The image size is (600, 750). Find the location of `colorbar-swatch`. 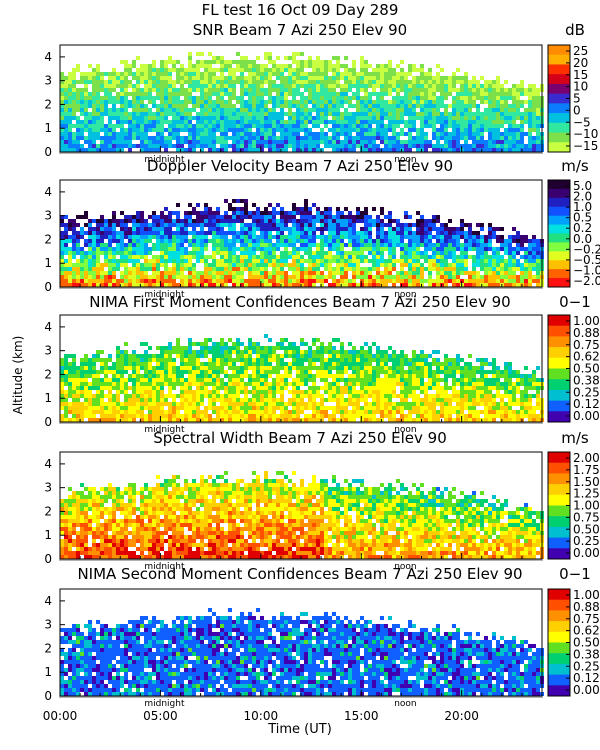

colorbar-swatch is located at coordinates (559, 238).